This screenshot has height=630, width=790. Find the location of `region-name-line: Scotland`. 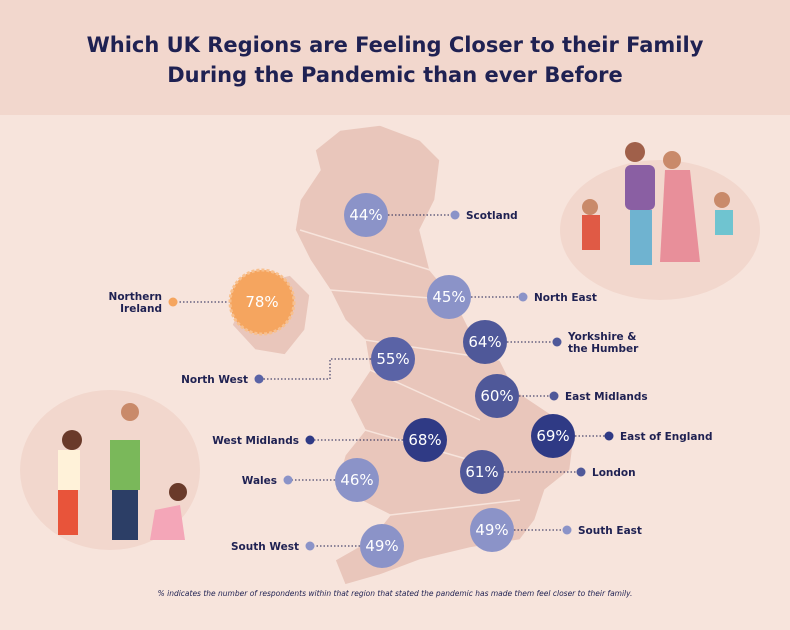

region-name-line: Scotland is located at coordinates (492, 216).